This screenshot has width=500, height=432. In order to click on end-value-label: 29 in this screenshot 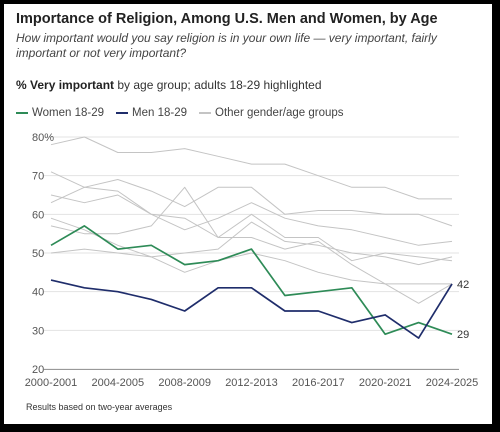, I will do `click(463, 335)`.